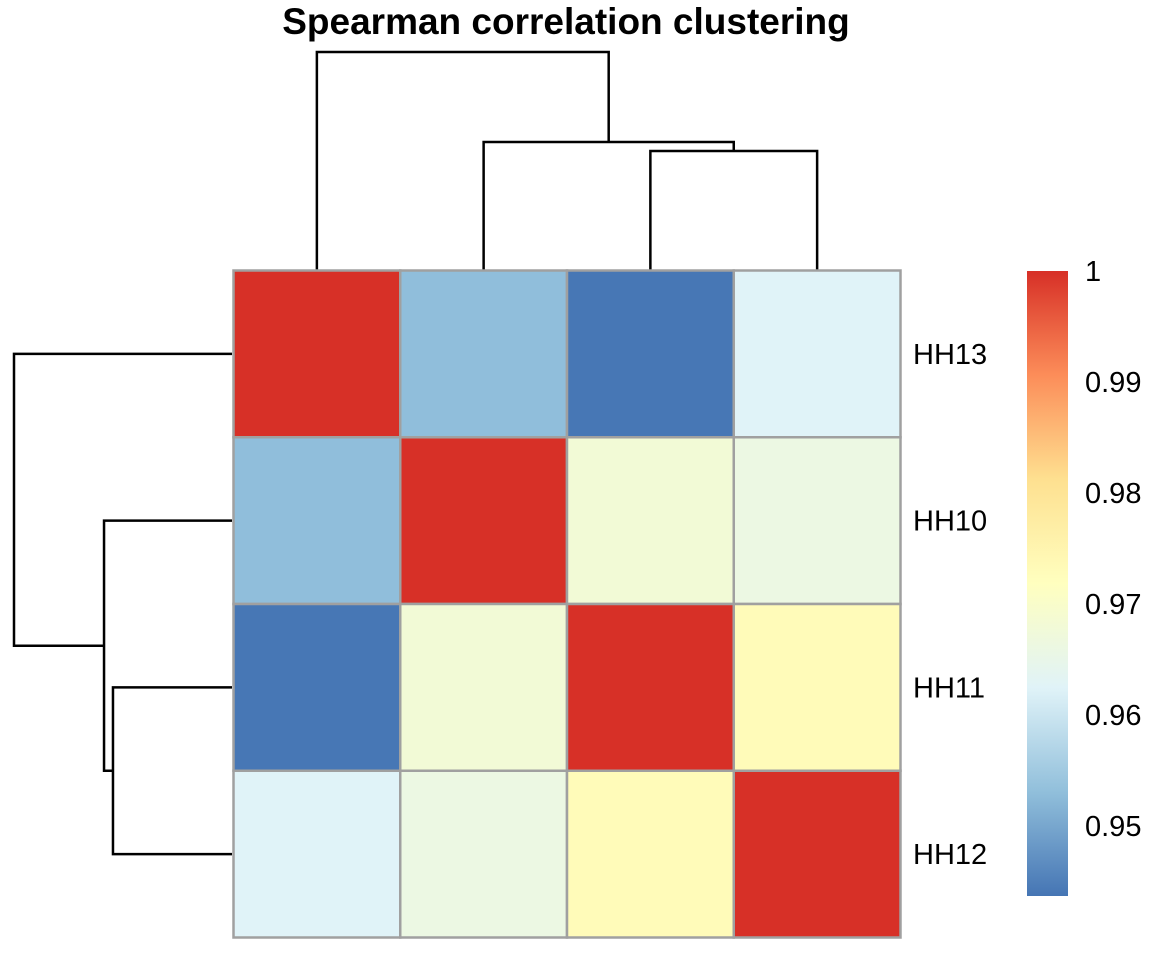  What do you see at coordinates (1113, 605) in the screenshot?
I see `legend-tick-label: 0.97` at bounding box center [1113, 605].